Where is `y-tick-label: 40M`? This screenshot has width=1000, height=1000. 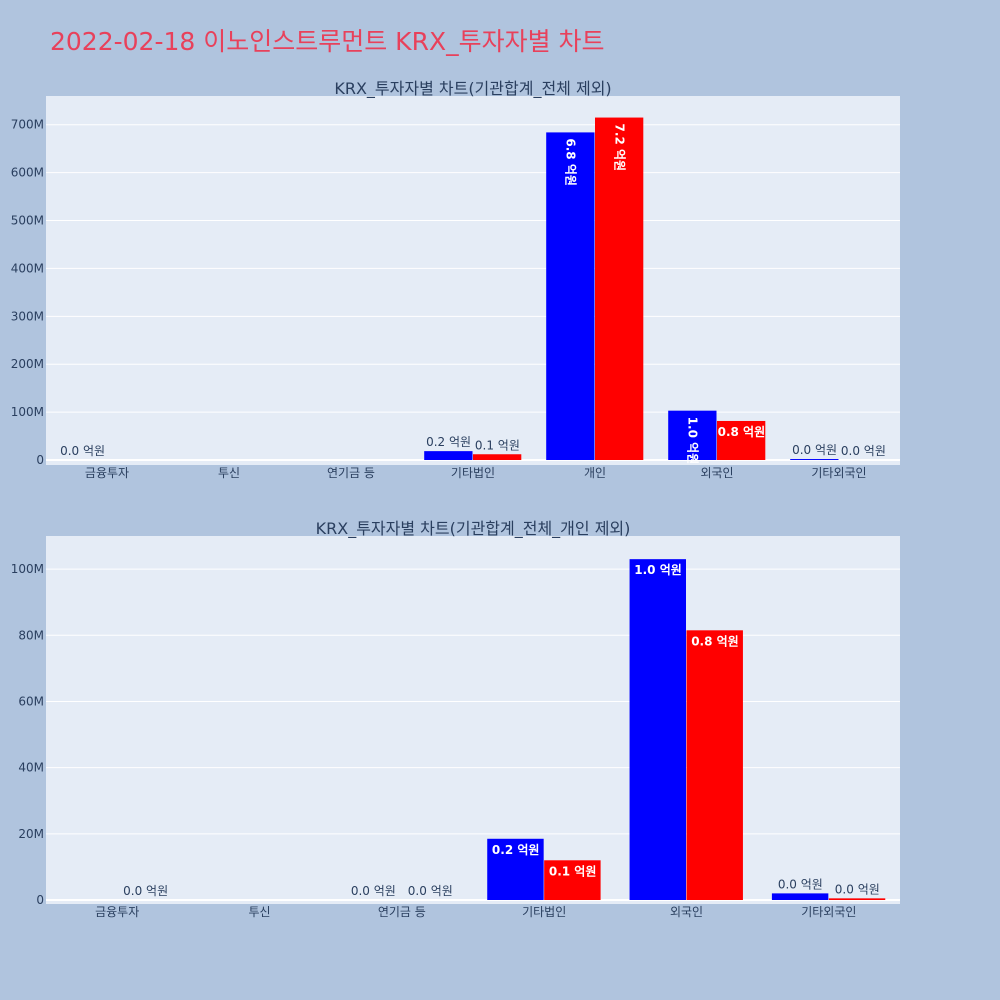 y-tick-label: 40M is located at coordinates (31, 768).